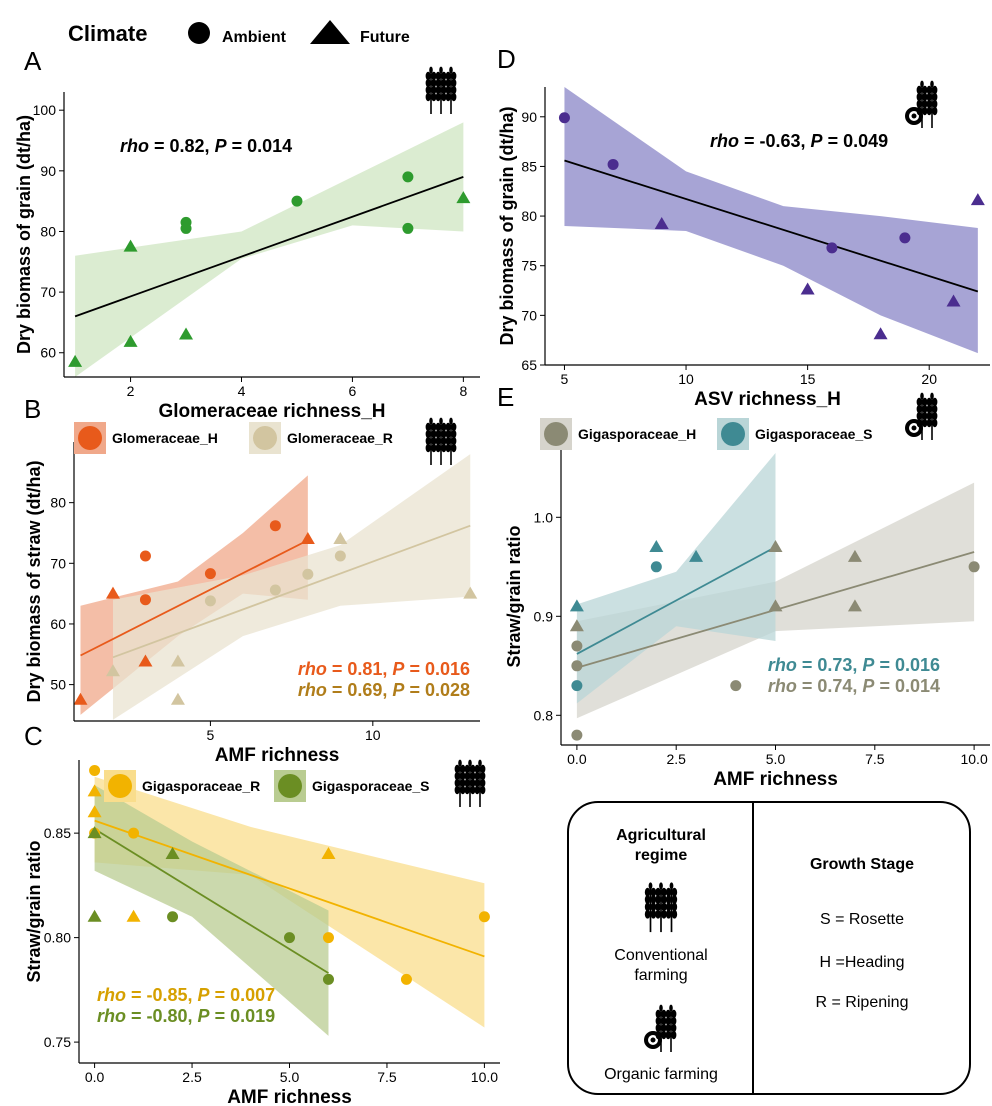 Image resolution: width=992 pixels, height=1106 pixels. I want to click on x-tick-label: 5.0, so click(776, 759).